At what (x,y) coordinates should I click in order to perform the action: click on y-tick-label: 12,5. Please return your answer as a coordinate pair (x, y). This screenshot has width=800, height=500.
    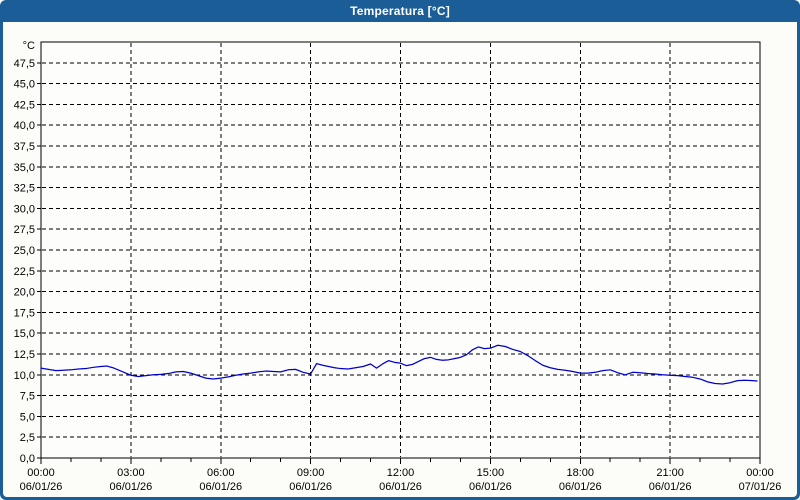
    Looking at the image, I should click on (24, 355).